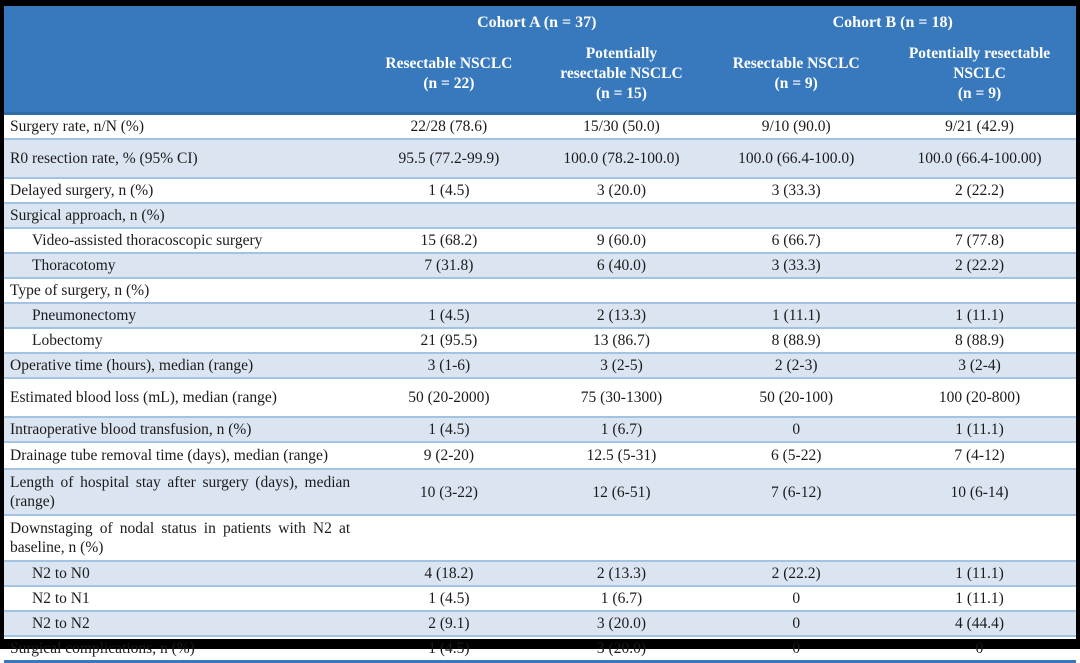 The width and height of the screenshot is (1080, 663). I want to click on table-cell: 9/21 (42.9), so click(979, 125).